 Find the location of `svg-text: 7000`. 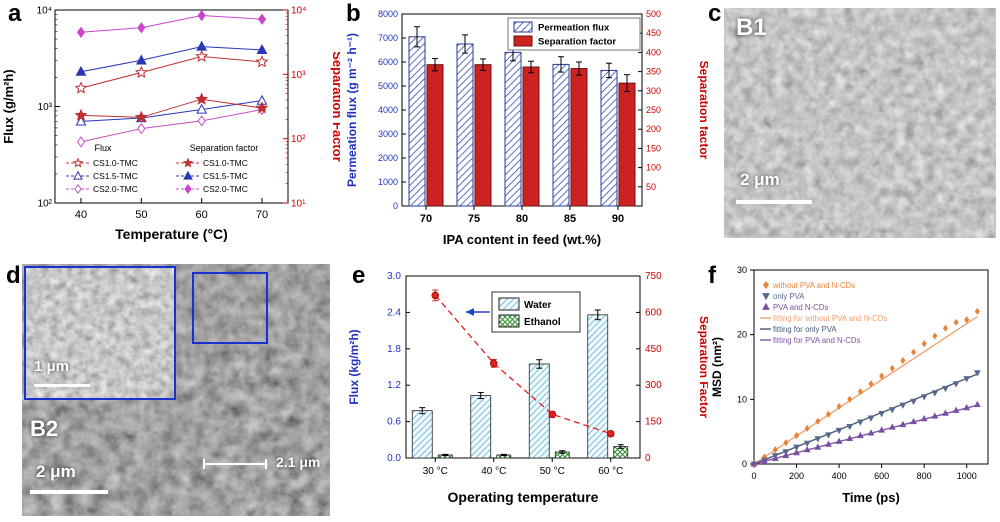

svg-text: 7000 is located at coordinates (388, 38).